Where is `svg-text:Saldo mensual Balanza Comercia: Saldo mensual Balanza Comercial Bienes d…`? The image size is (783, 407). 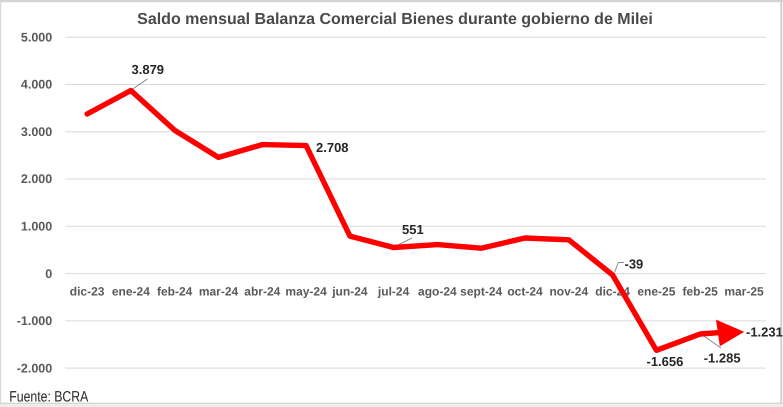 svg-text:Saldo mensual Balanza Comercia: Saldo mensual Balanza Comercial Bienes d… is located at coordinates (395, 19).